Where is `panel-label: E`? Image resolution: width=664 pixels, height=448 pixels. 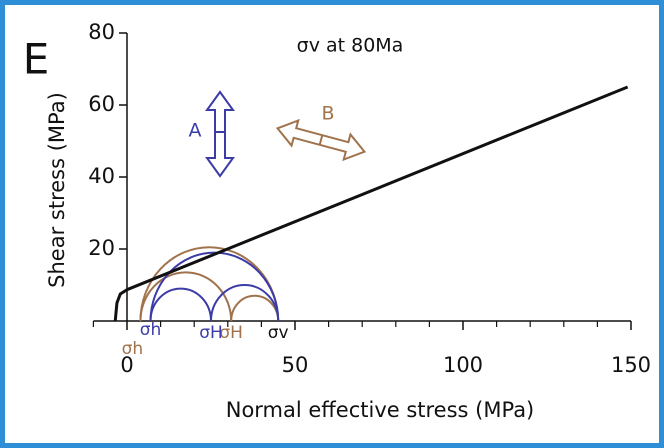 panel-label: E is located at coordinates (36, 59).